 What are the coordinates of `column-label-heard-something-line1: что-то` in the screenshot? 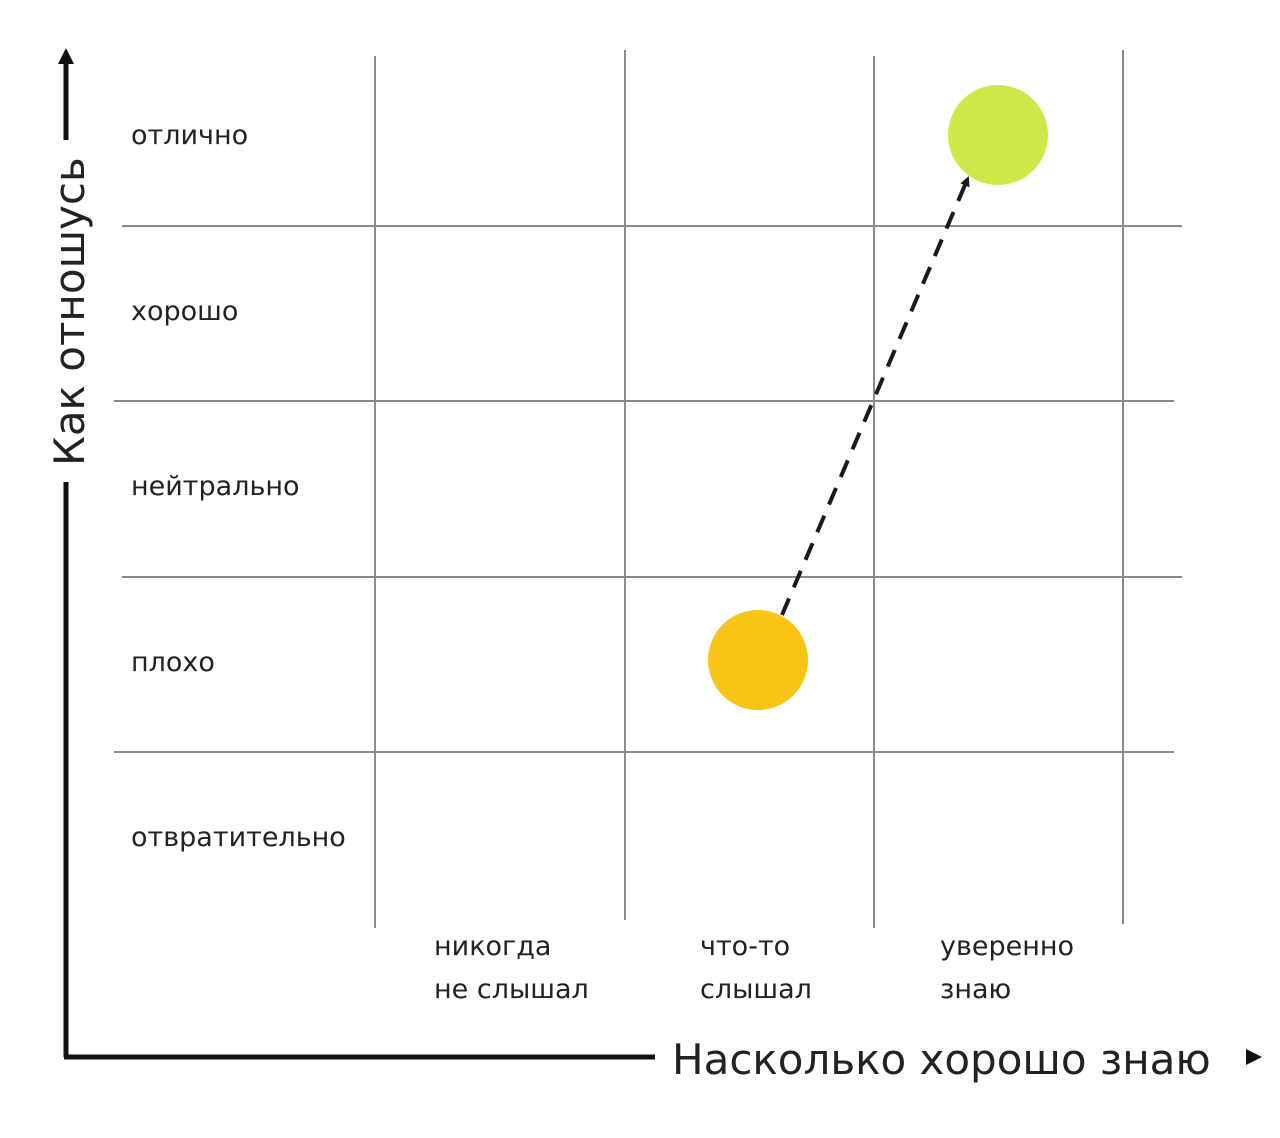 It's located at (745, 946).